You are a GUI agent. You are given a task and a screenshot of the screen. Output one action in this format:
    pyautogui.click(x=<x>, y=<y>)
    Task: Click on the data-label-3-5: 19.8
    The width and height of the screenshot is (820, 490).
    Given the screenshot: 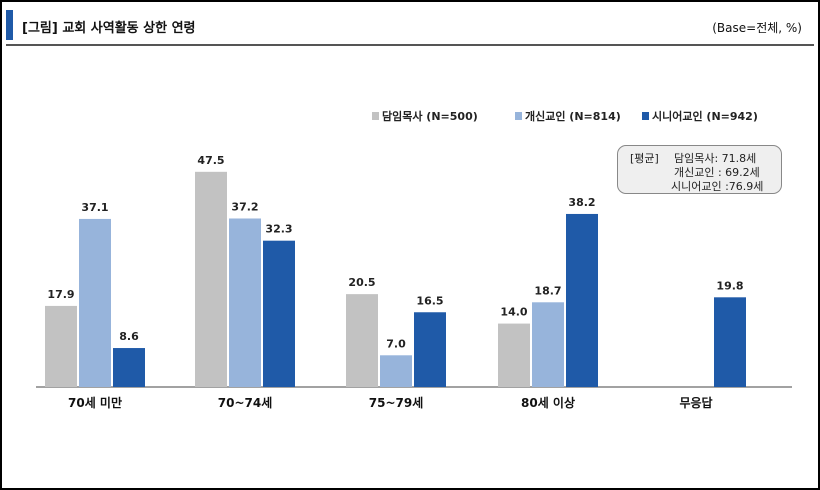 What is the action you would take?
    pyautogui.click(x=729, y=285)
    